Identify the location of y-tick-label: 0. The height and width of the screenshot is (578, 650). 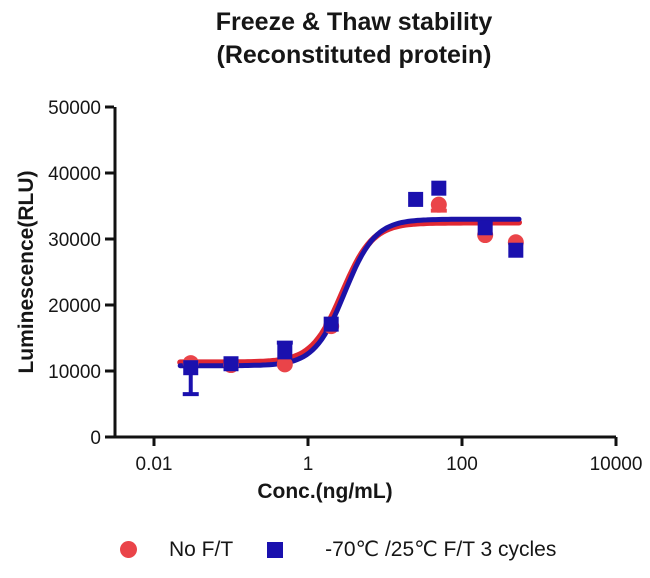
(95, 438).